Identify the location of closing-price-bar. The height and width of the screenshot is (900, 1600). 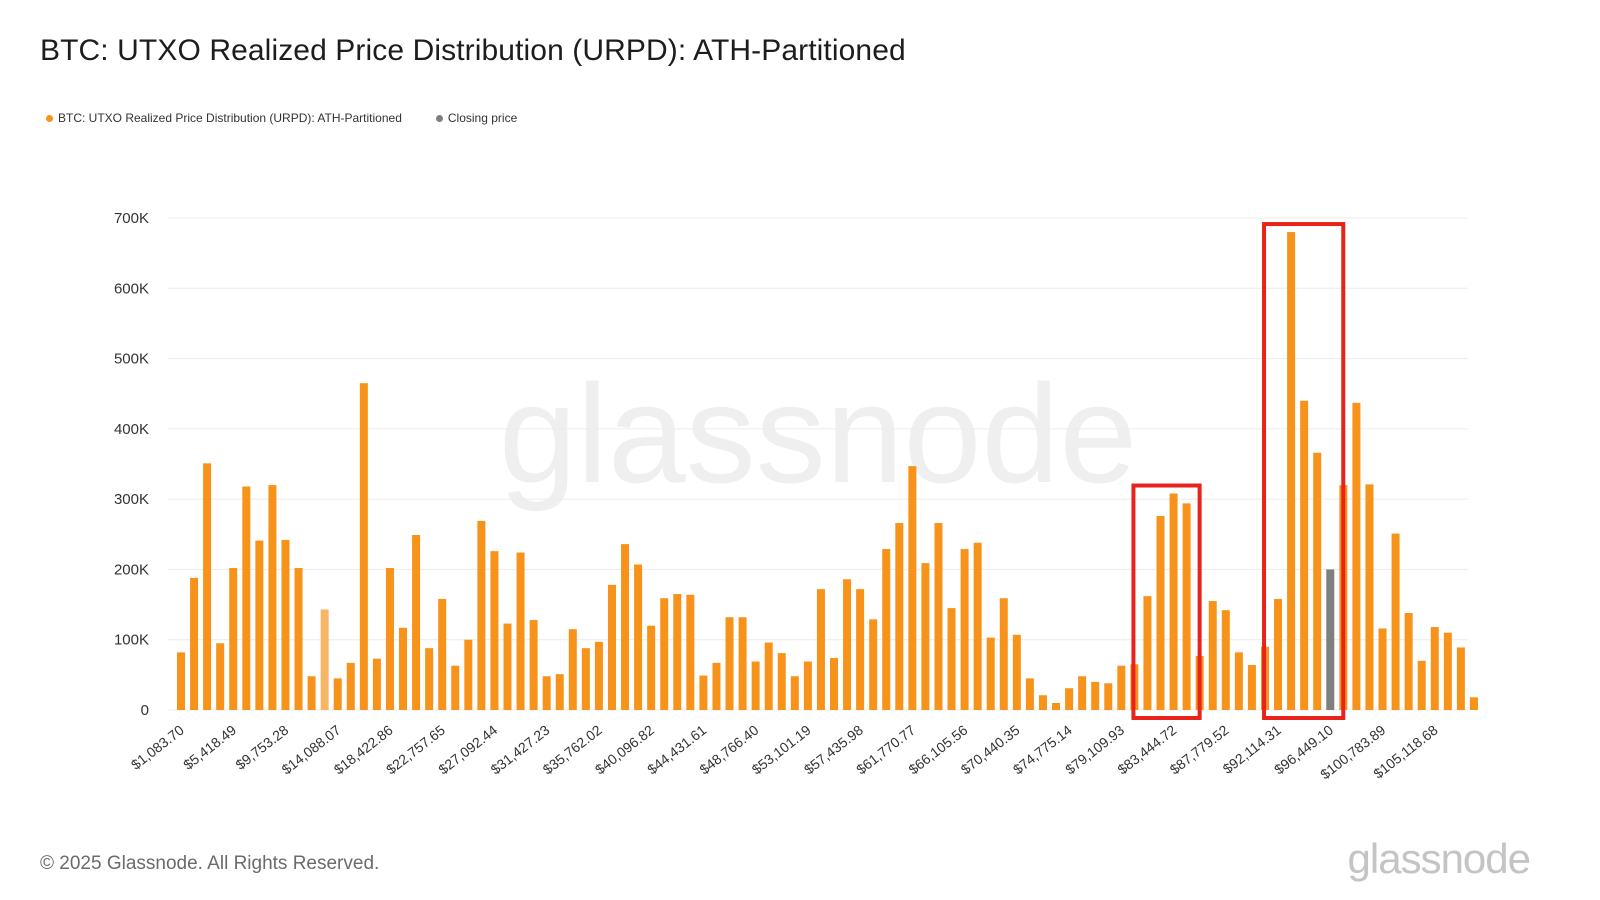
(1330, 639).